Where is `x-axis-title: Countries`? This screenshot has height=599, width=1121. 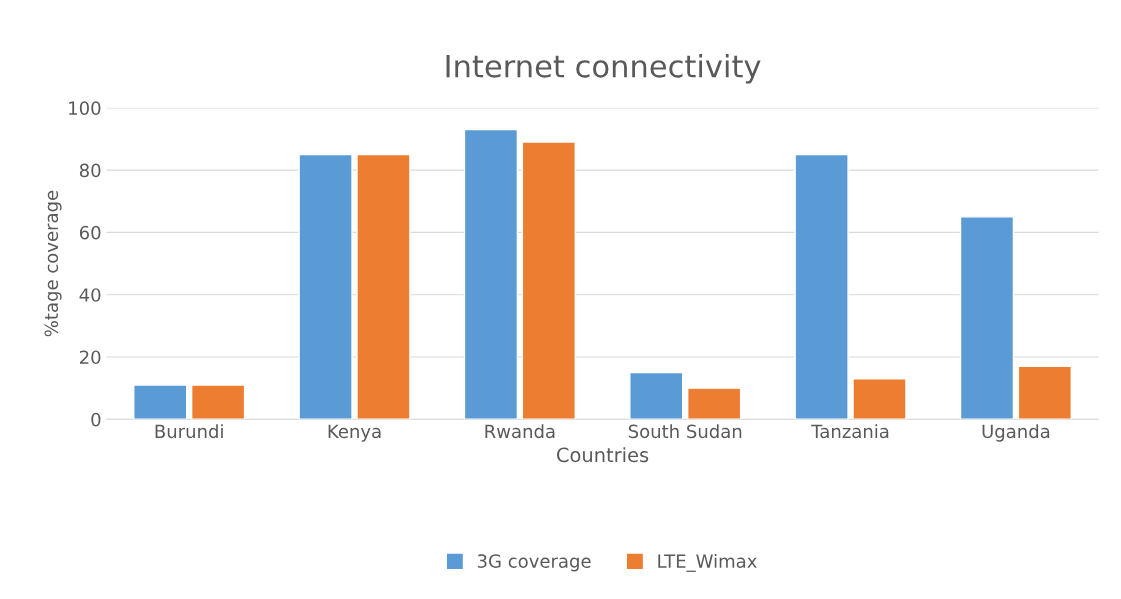 x-axis-title: Countries is located at coordinates (603, 455).